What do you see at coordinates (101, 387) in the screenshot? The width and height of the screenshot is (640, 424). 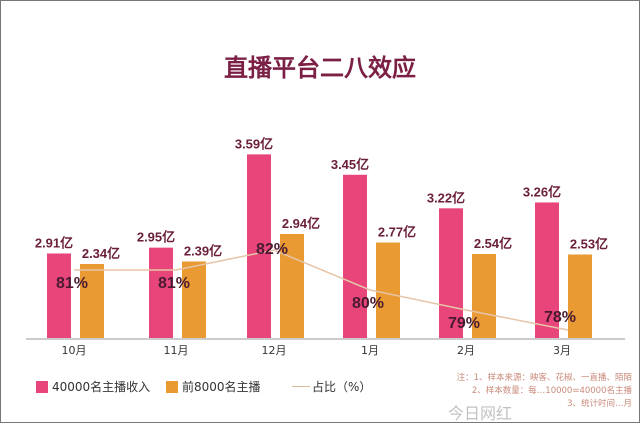 I see `legend-label: 40000名主播收入` at bounding box center [101, 387].